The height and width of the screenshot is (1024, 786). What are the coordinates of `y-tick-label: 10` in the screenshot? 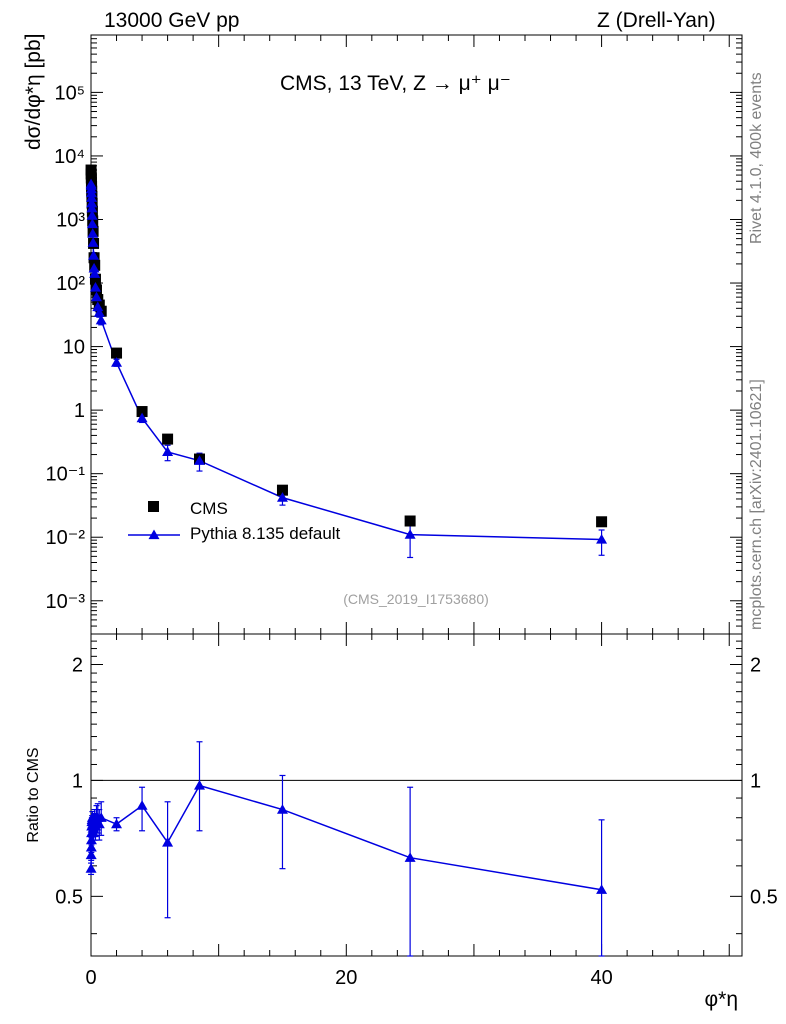 It's located at (74, 348).